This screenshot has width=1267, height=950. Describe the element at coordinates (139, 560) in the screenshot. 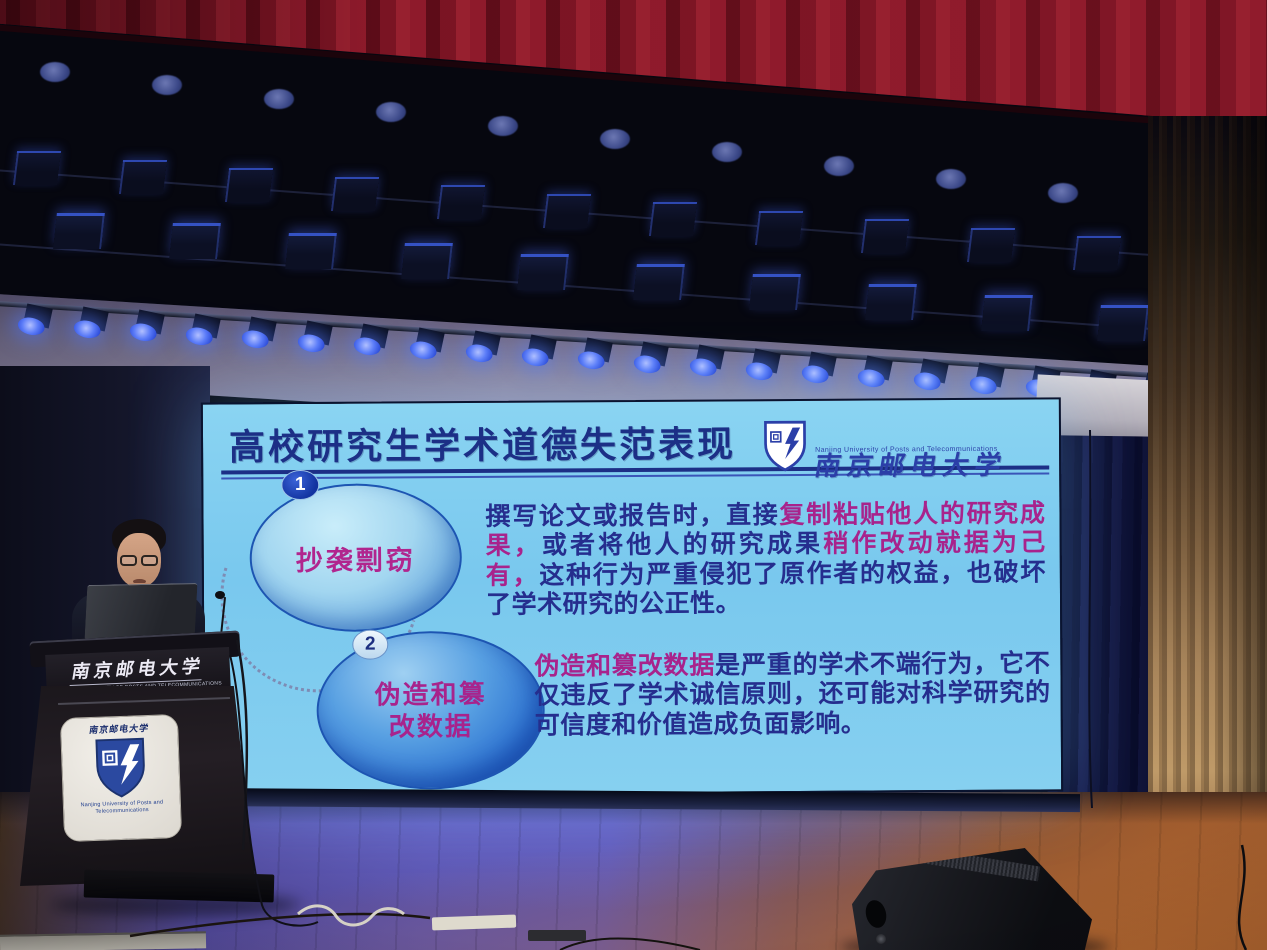

I see `presenter-face` at that location.